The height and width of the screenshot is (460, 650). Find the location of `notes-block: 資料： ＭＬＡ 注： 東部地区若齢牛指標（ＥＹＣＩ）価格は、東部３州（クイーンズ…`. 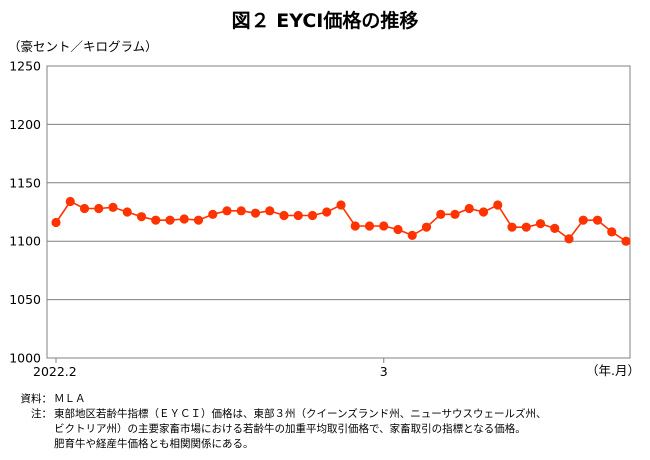

notes-block: 資料： ＭＬＡ 注： 東部地区若齢牛指標（ＥＹＣＩ）価格は、東部３州（クイーンズ… is located at coordinates (280, 422).